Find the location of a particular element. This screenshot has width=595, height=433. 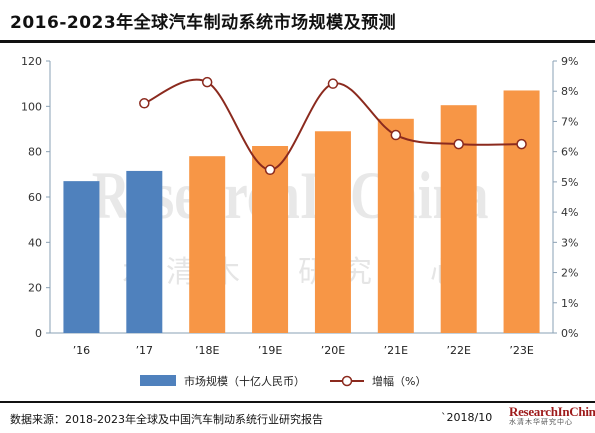

legend-marker-growth is located at coordinates (347, 381).